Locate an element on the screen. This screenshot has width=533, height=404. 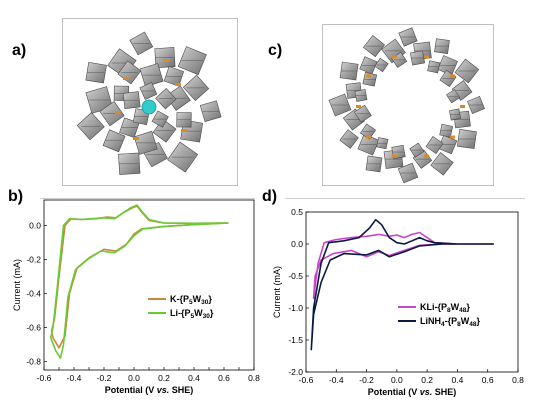
legend-label: K-{P5W30} is located at coordinates (191, 300).